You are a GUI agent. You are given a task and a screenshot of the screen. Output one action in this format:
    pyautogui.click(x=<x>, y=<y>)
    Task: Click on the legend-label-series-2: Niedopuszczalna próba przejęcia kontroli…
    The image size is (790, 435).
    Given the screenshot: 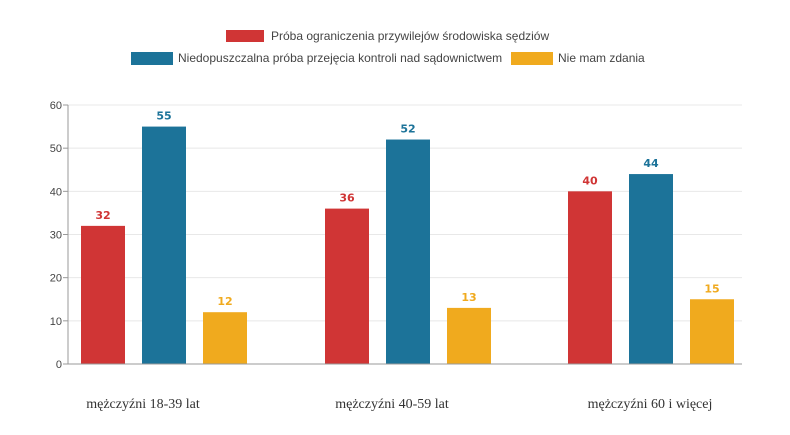 What is the action you would take?
    pyautogui.click(x=340, y=58)
    